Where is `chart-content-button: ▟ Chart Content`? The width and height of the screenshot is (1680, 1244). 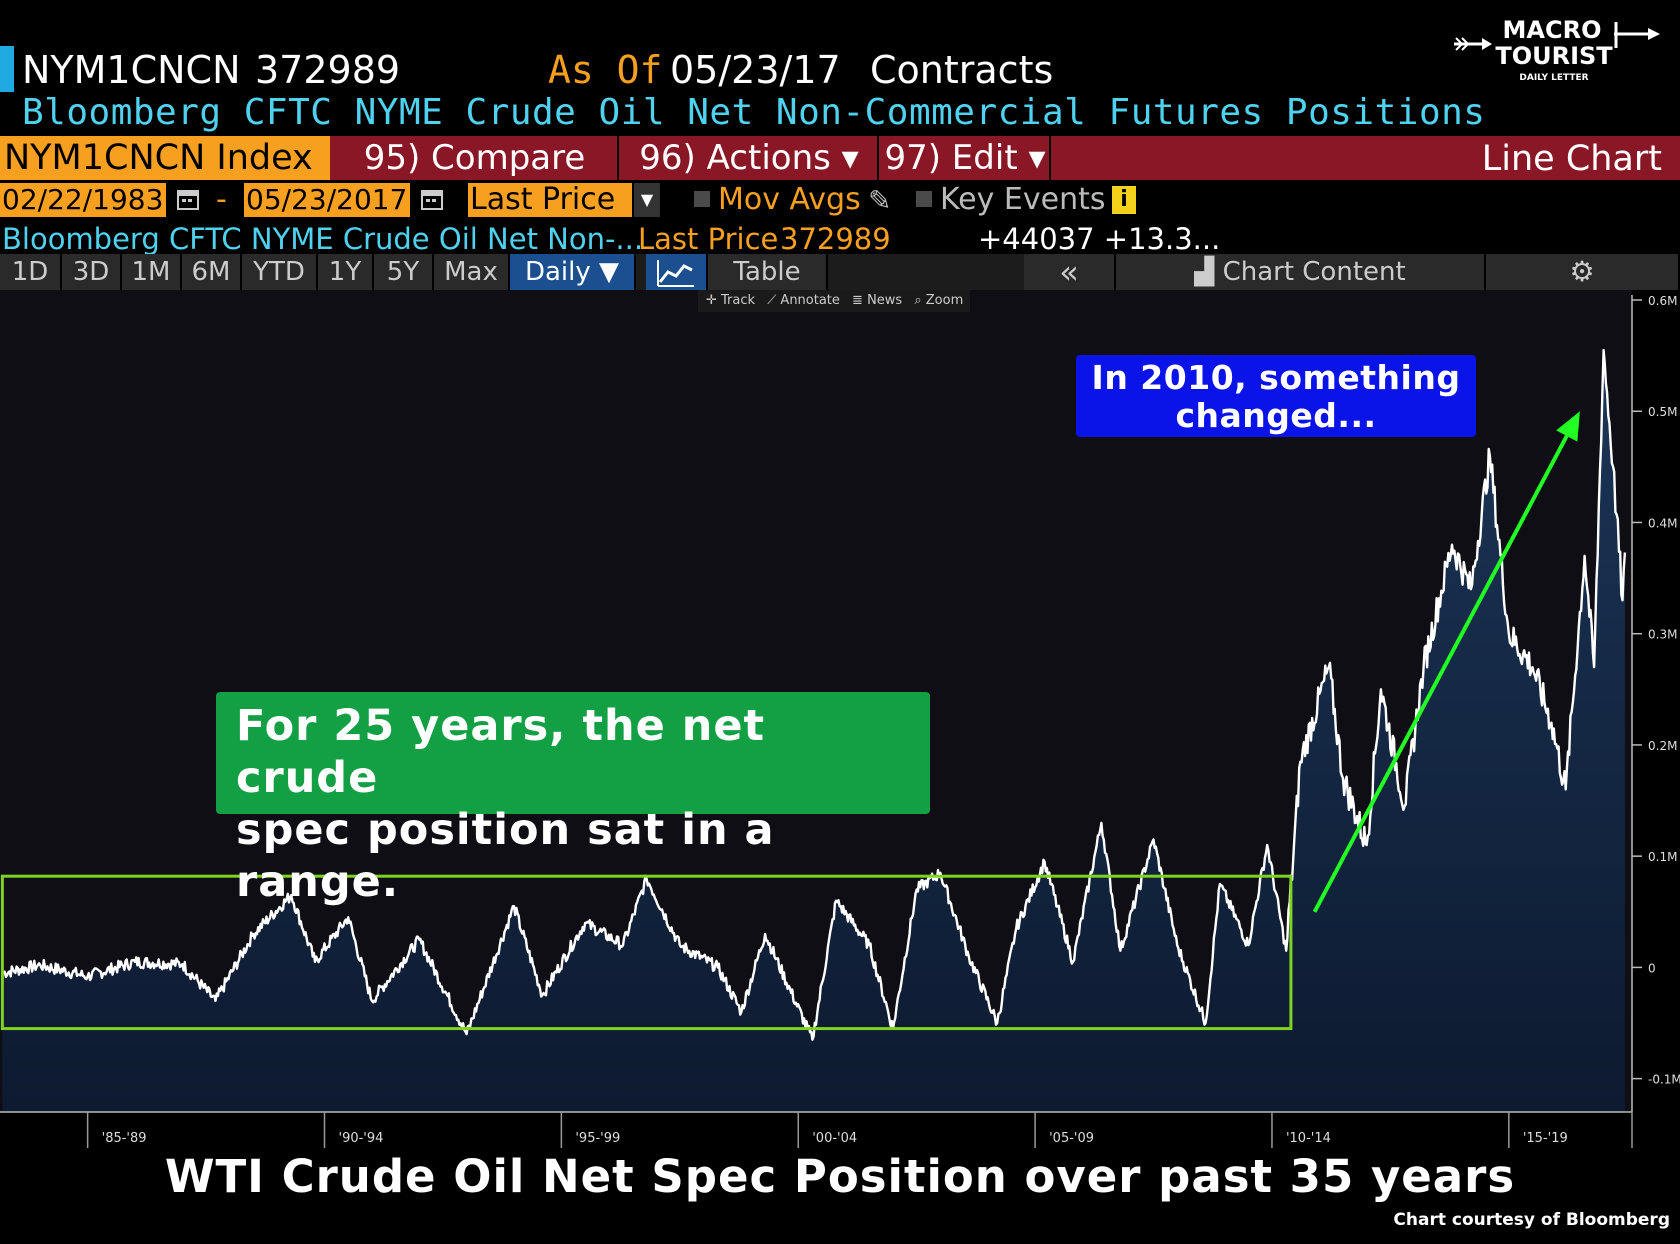 chart-content-button: ▟ Chart Content is located at coordinates (1301, 272).